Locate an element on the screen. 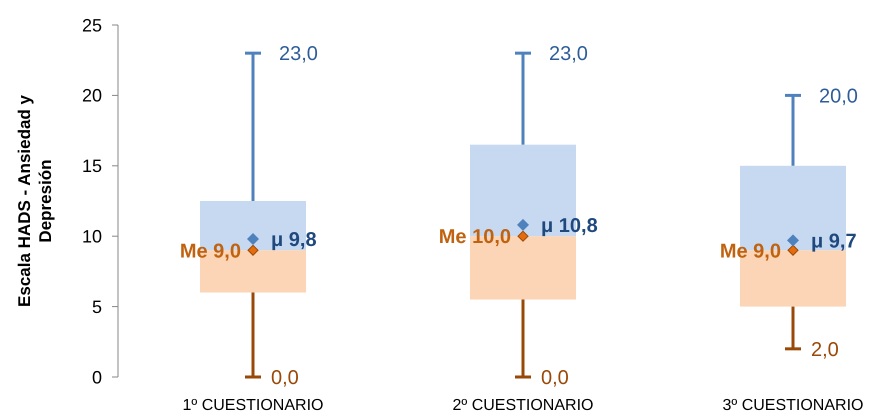  y-tick-label: 10 is located at coordinates (92, 236).